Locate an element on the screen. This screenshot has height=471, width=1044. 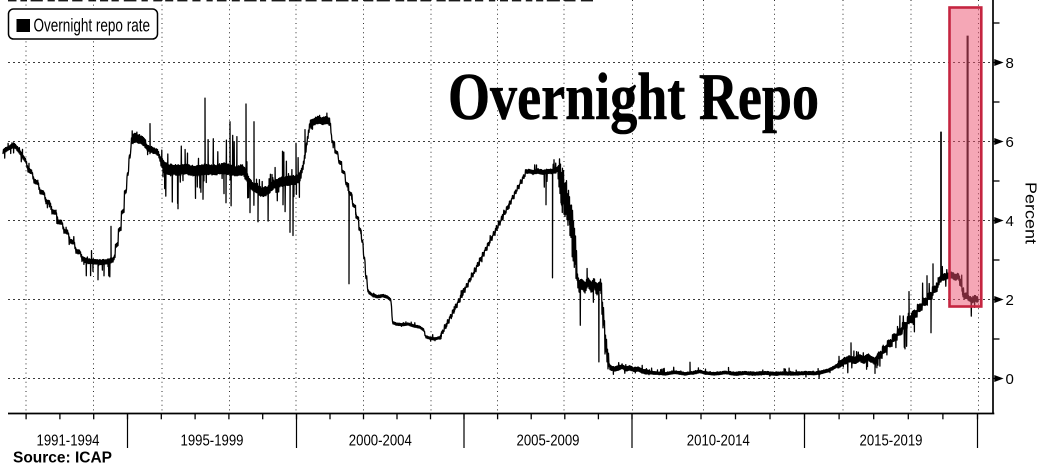
svg-text: Percent is located at coordinates (1030, 213).